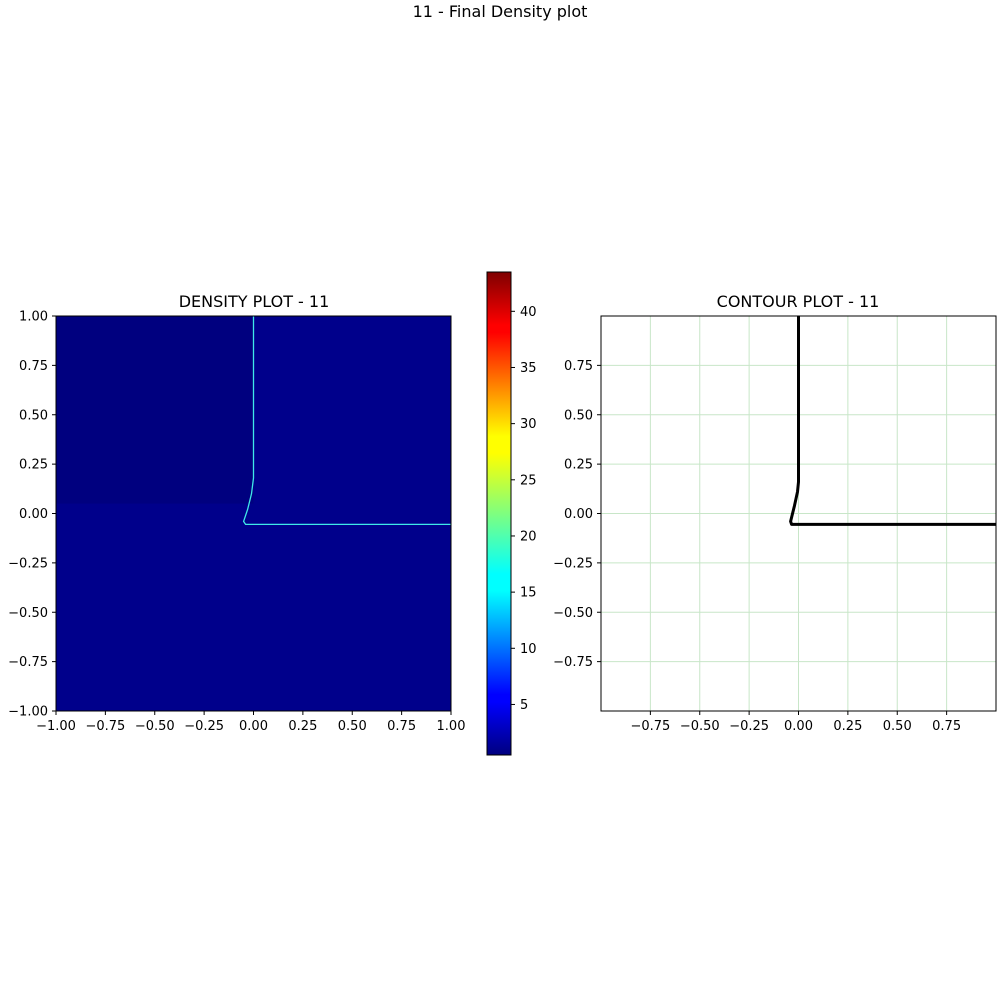 The width and height of the screenshot is (1000, 1000). I want to click on colorbar: 5 10 15 20 25 30 35 40, so click(511, 513).